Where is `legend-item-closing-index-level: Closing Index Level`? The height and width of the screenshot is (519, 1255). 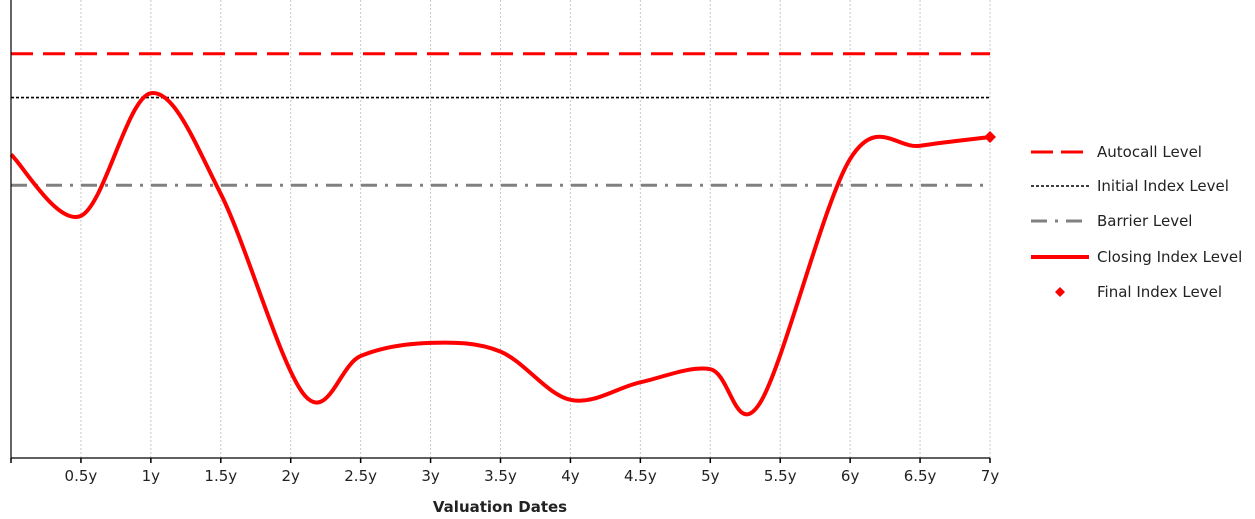
legend-item-closing-index-level: Closing Index Level is located at coordinates (1136, 257).